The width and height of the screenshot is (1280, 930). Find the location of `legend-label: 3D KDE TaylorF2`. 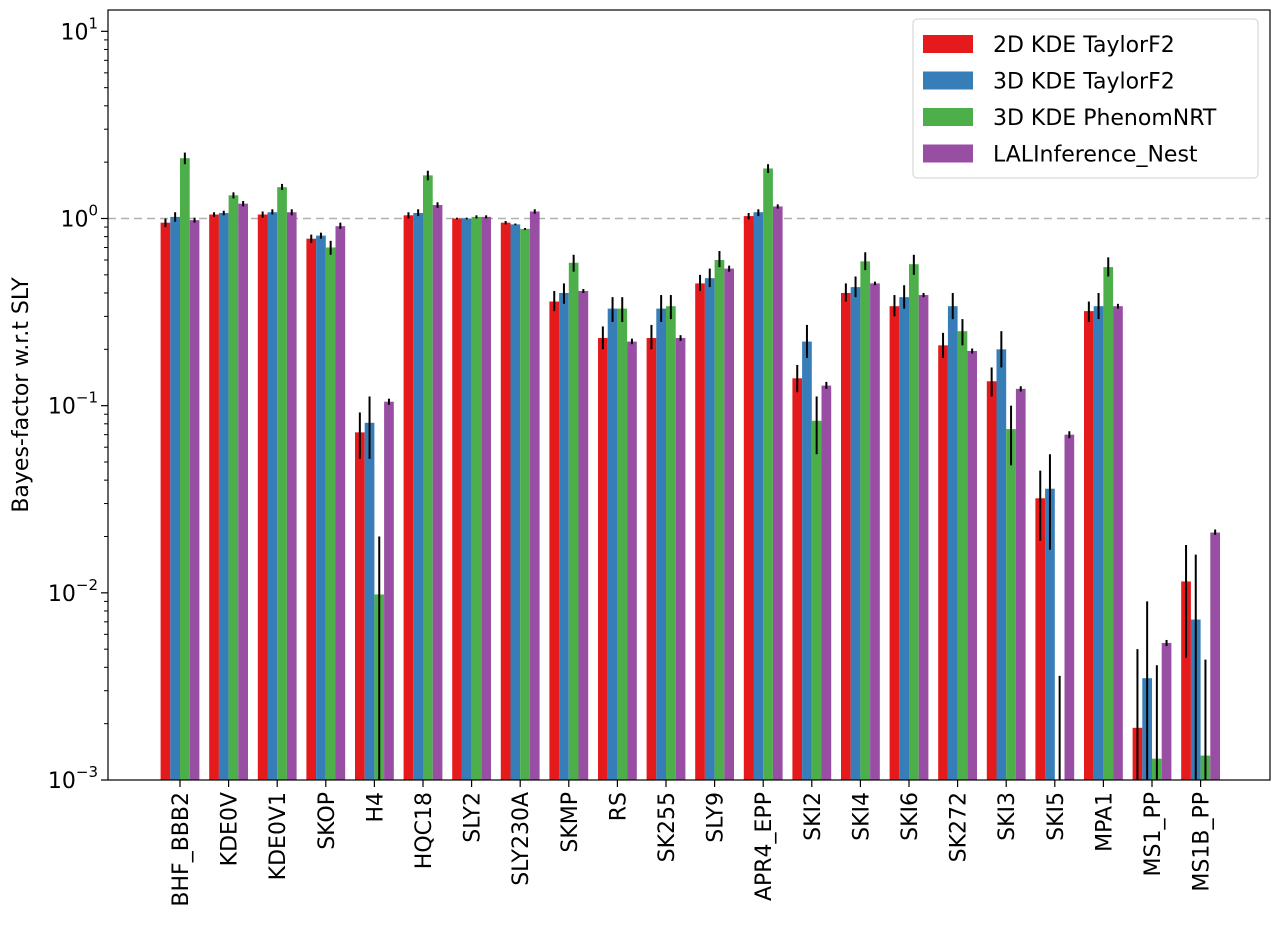

legend-label: 3D KDE TaylorF2 is located at coordinates (1084, 82).